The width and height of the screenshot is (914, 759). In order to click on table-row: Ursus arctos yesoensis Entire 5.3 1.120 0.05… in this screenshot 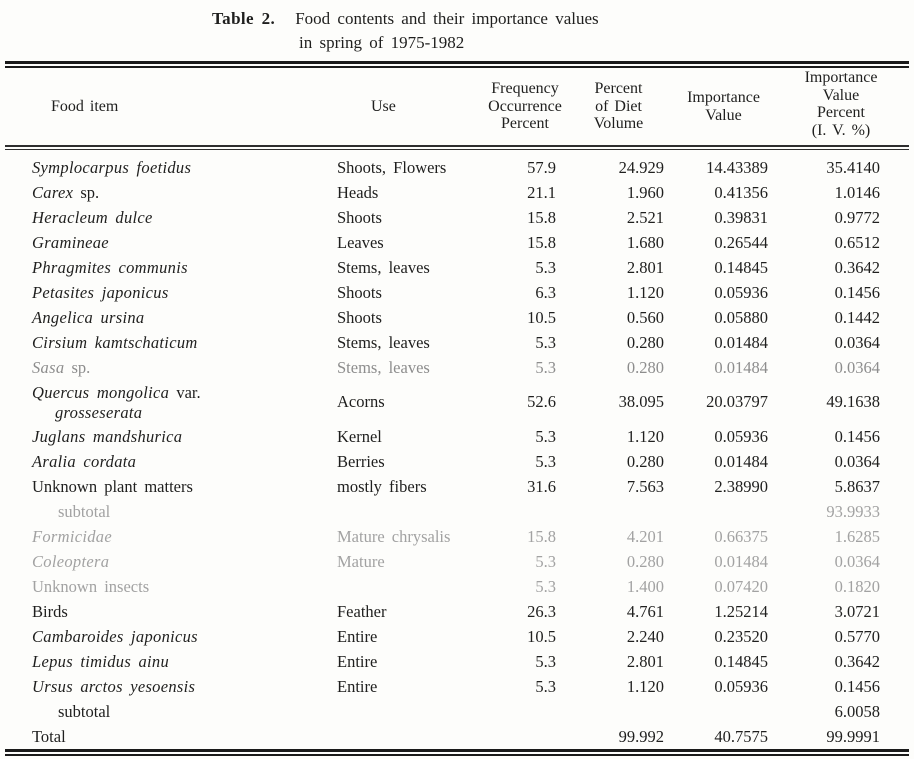, I will do `click(456, 686)`.